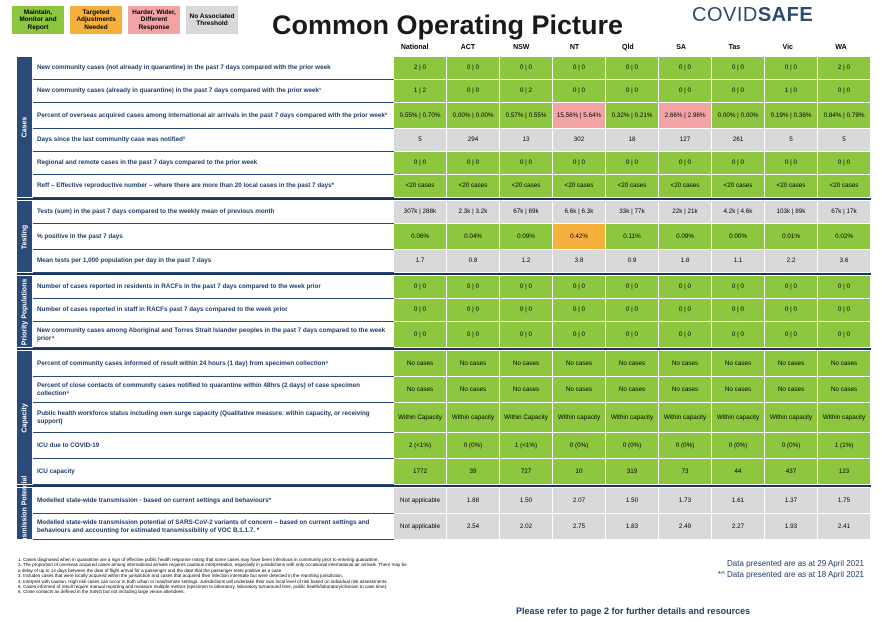 This screenshot has height=622, width=882. Describe the element at coordinates (420, 471) in the screenshot. I see `metric-cell: 1772` at that location.